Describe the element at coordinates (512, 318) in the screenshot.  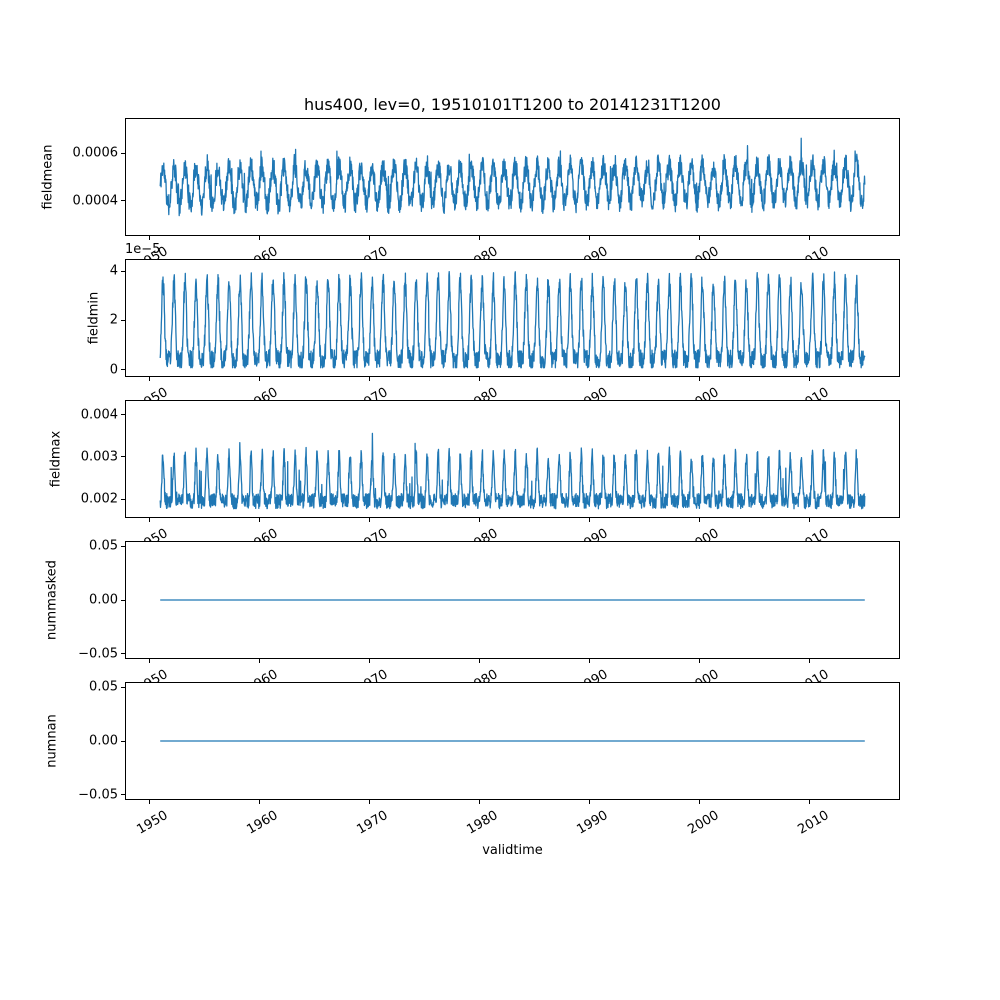
I see `series-line-fieldmin` at that location.